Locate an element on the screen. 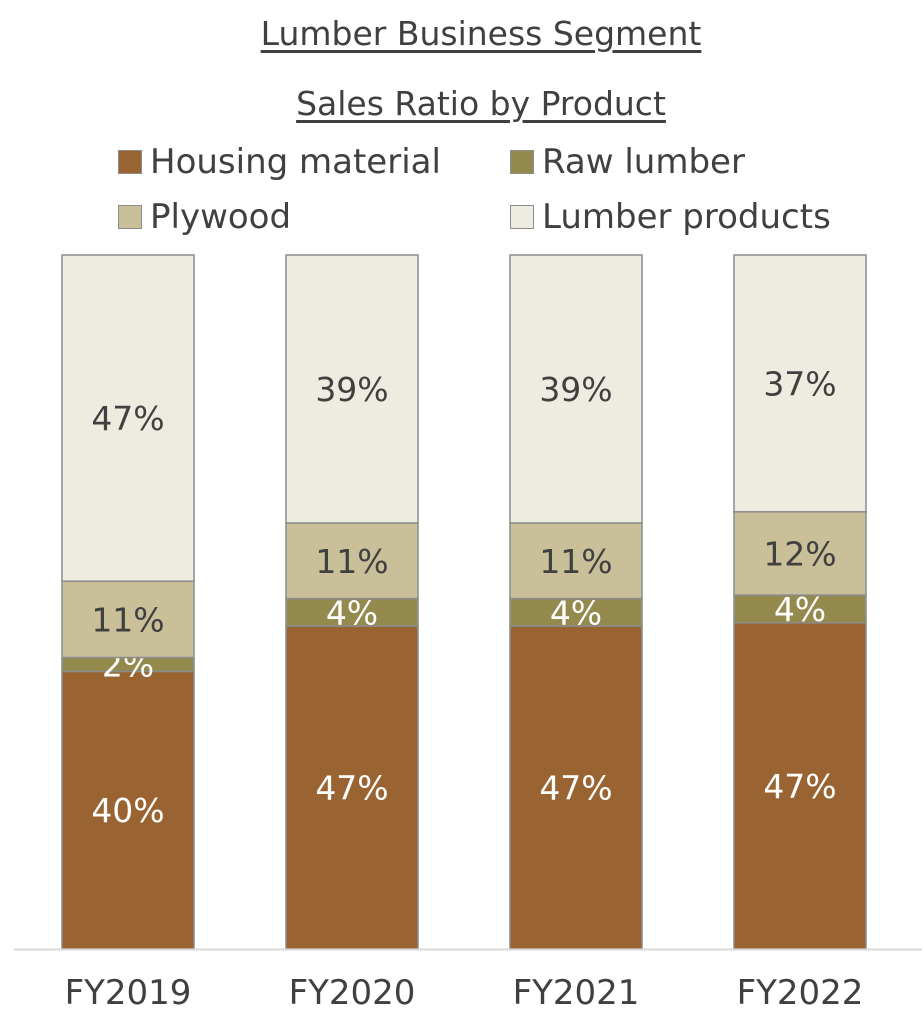  x-tick-label-fy2019: FY2019 is located at coordinates (128, 993).